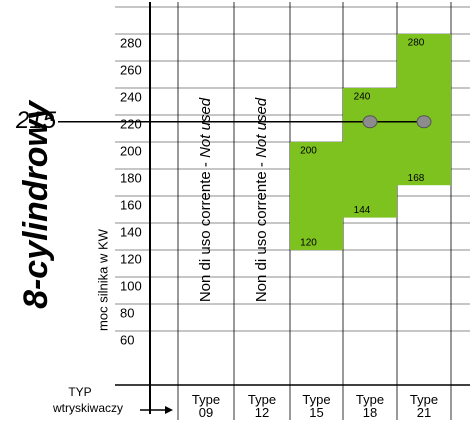 This screenshot has width=475, height=424. I want to click on y-tick-label: 140, so click(131, 231).